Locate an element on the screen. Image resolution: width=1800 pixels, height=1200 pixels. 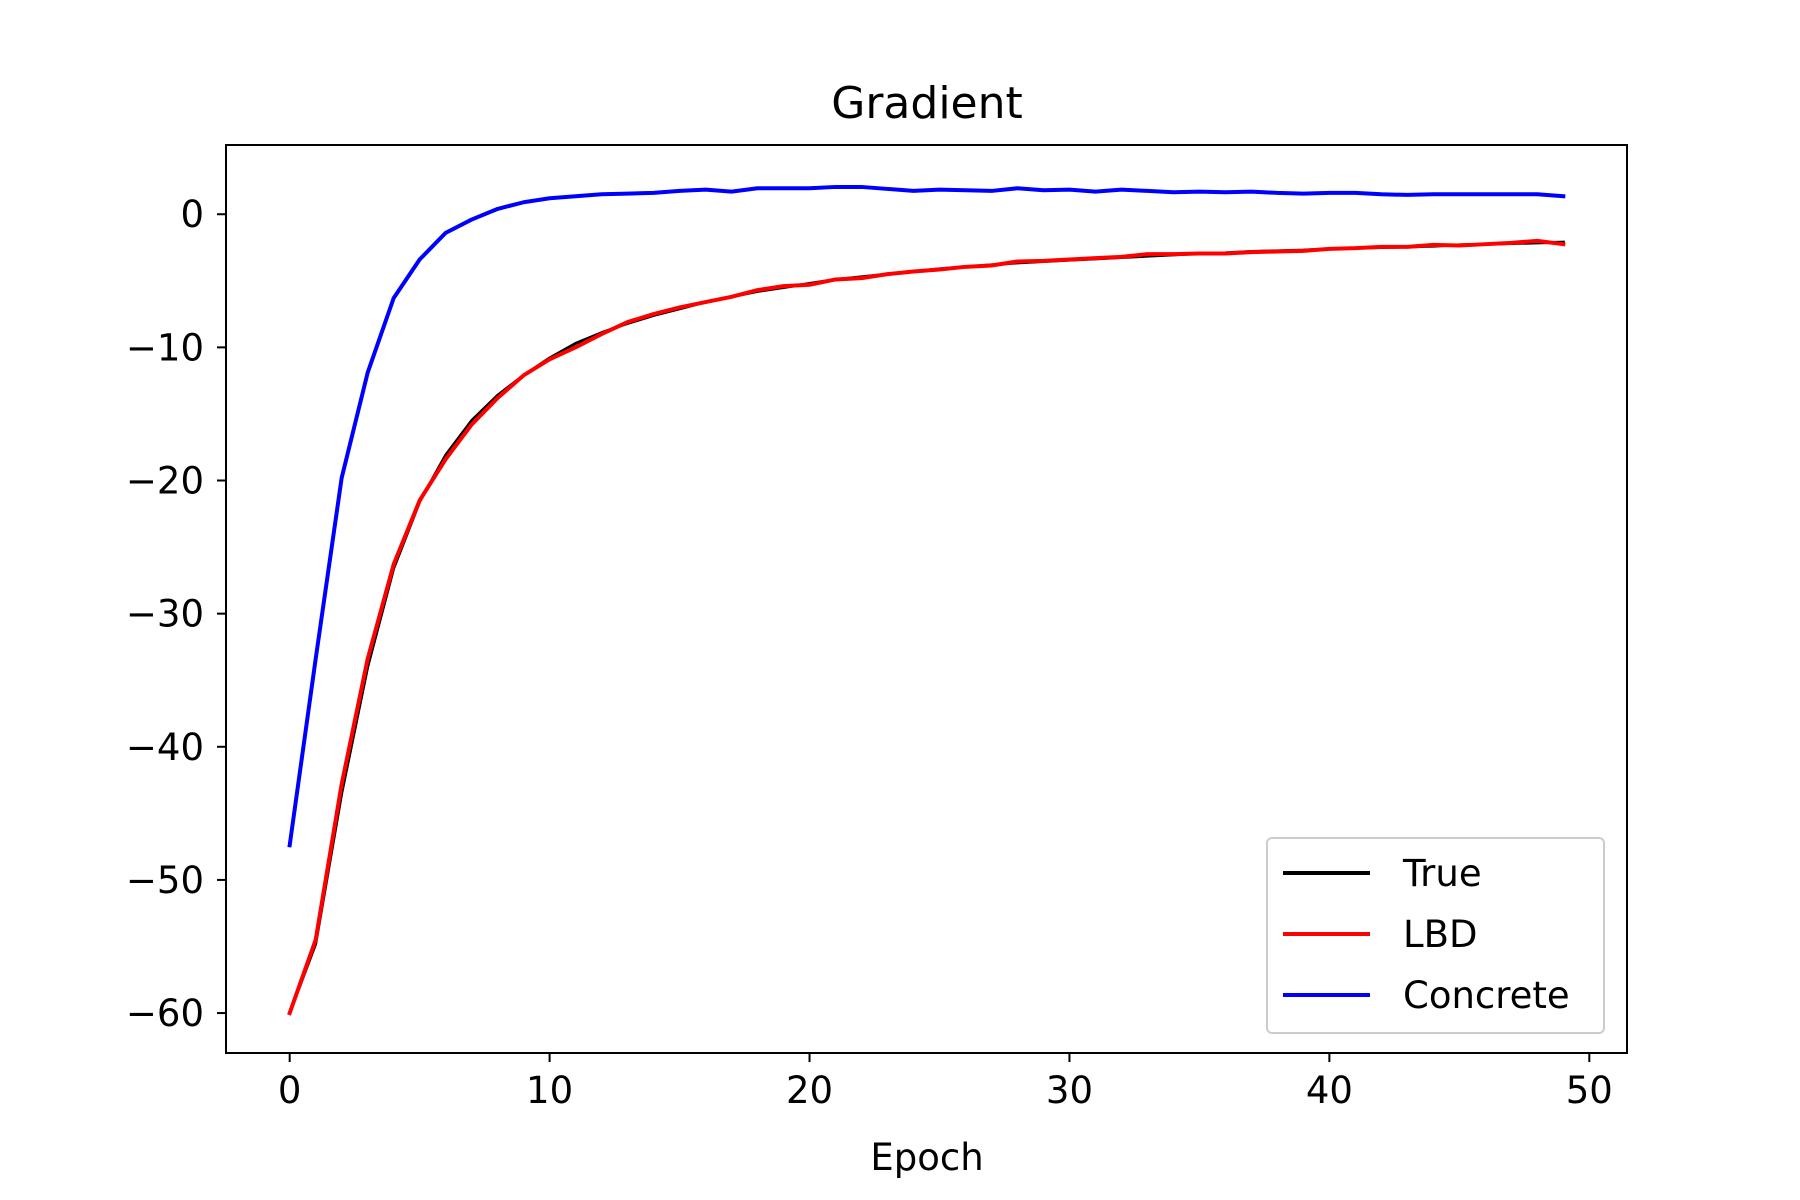
x-tick-label: 50 is located at coordinates (1589, 1090).